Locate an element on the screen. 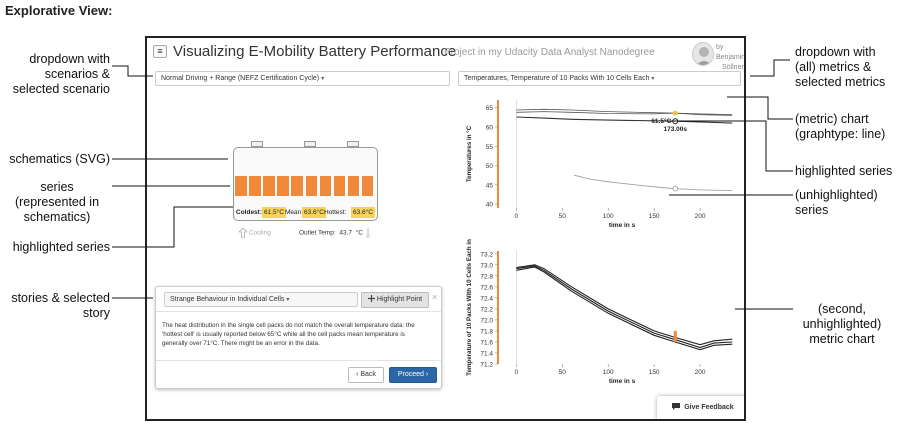 The height and width of the screenshot is (425, 904). mean-label: Mean: is located at coordinates (294, 212).